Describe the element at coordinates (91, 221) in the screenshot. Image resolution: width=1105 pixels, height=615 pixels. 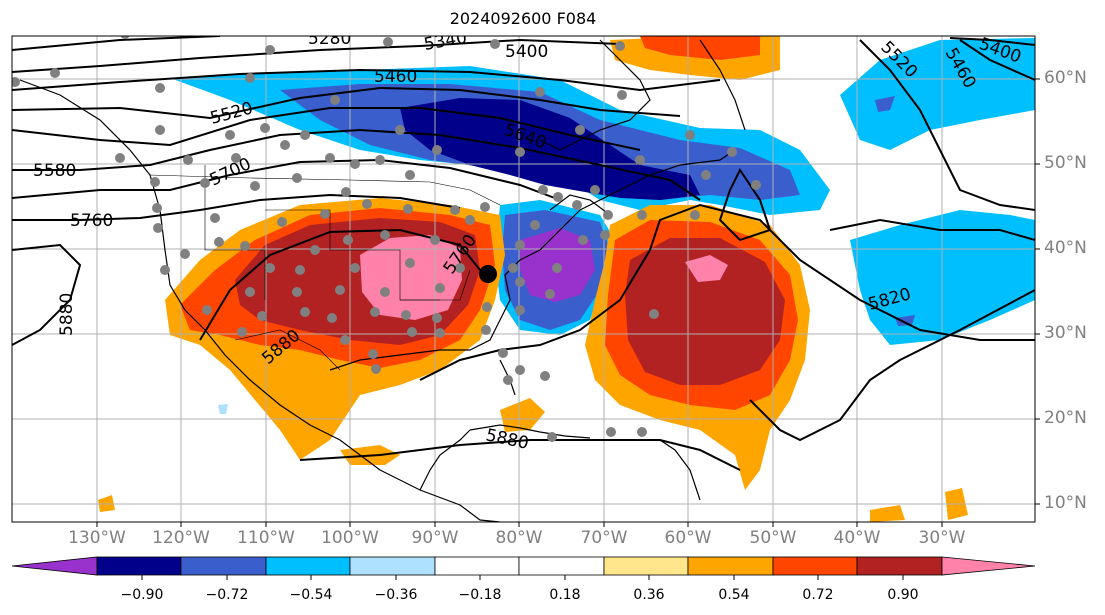
I see `contour-label: 5760` at that location.